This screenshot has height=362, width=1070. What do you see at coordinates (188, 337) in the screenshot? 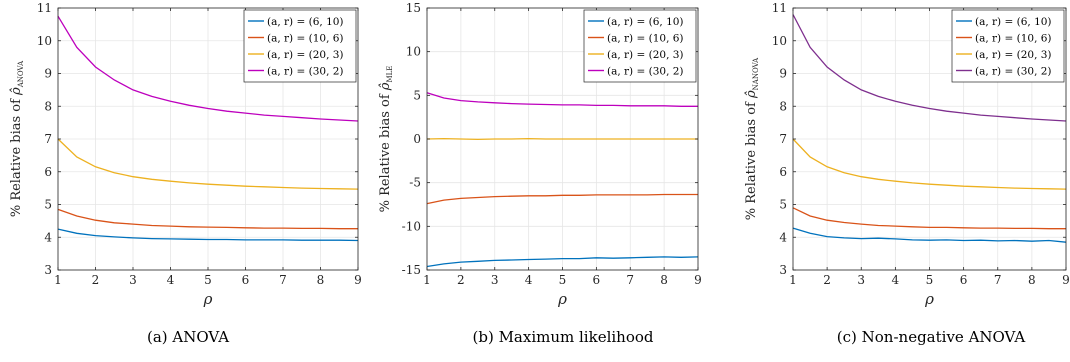
I see `caption-a: (a) ANOVA` at bounding box center [188, 337].